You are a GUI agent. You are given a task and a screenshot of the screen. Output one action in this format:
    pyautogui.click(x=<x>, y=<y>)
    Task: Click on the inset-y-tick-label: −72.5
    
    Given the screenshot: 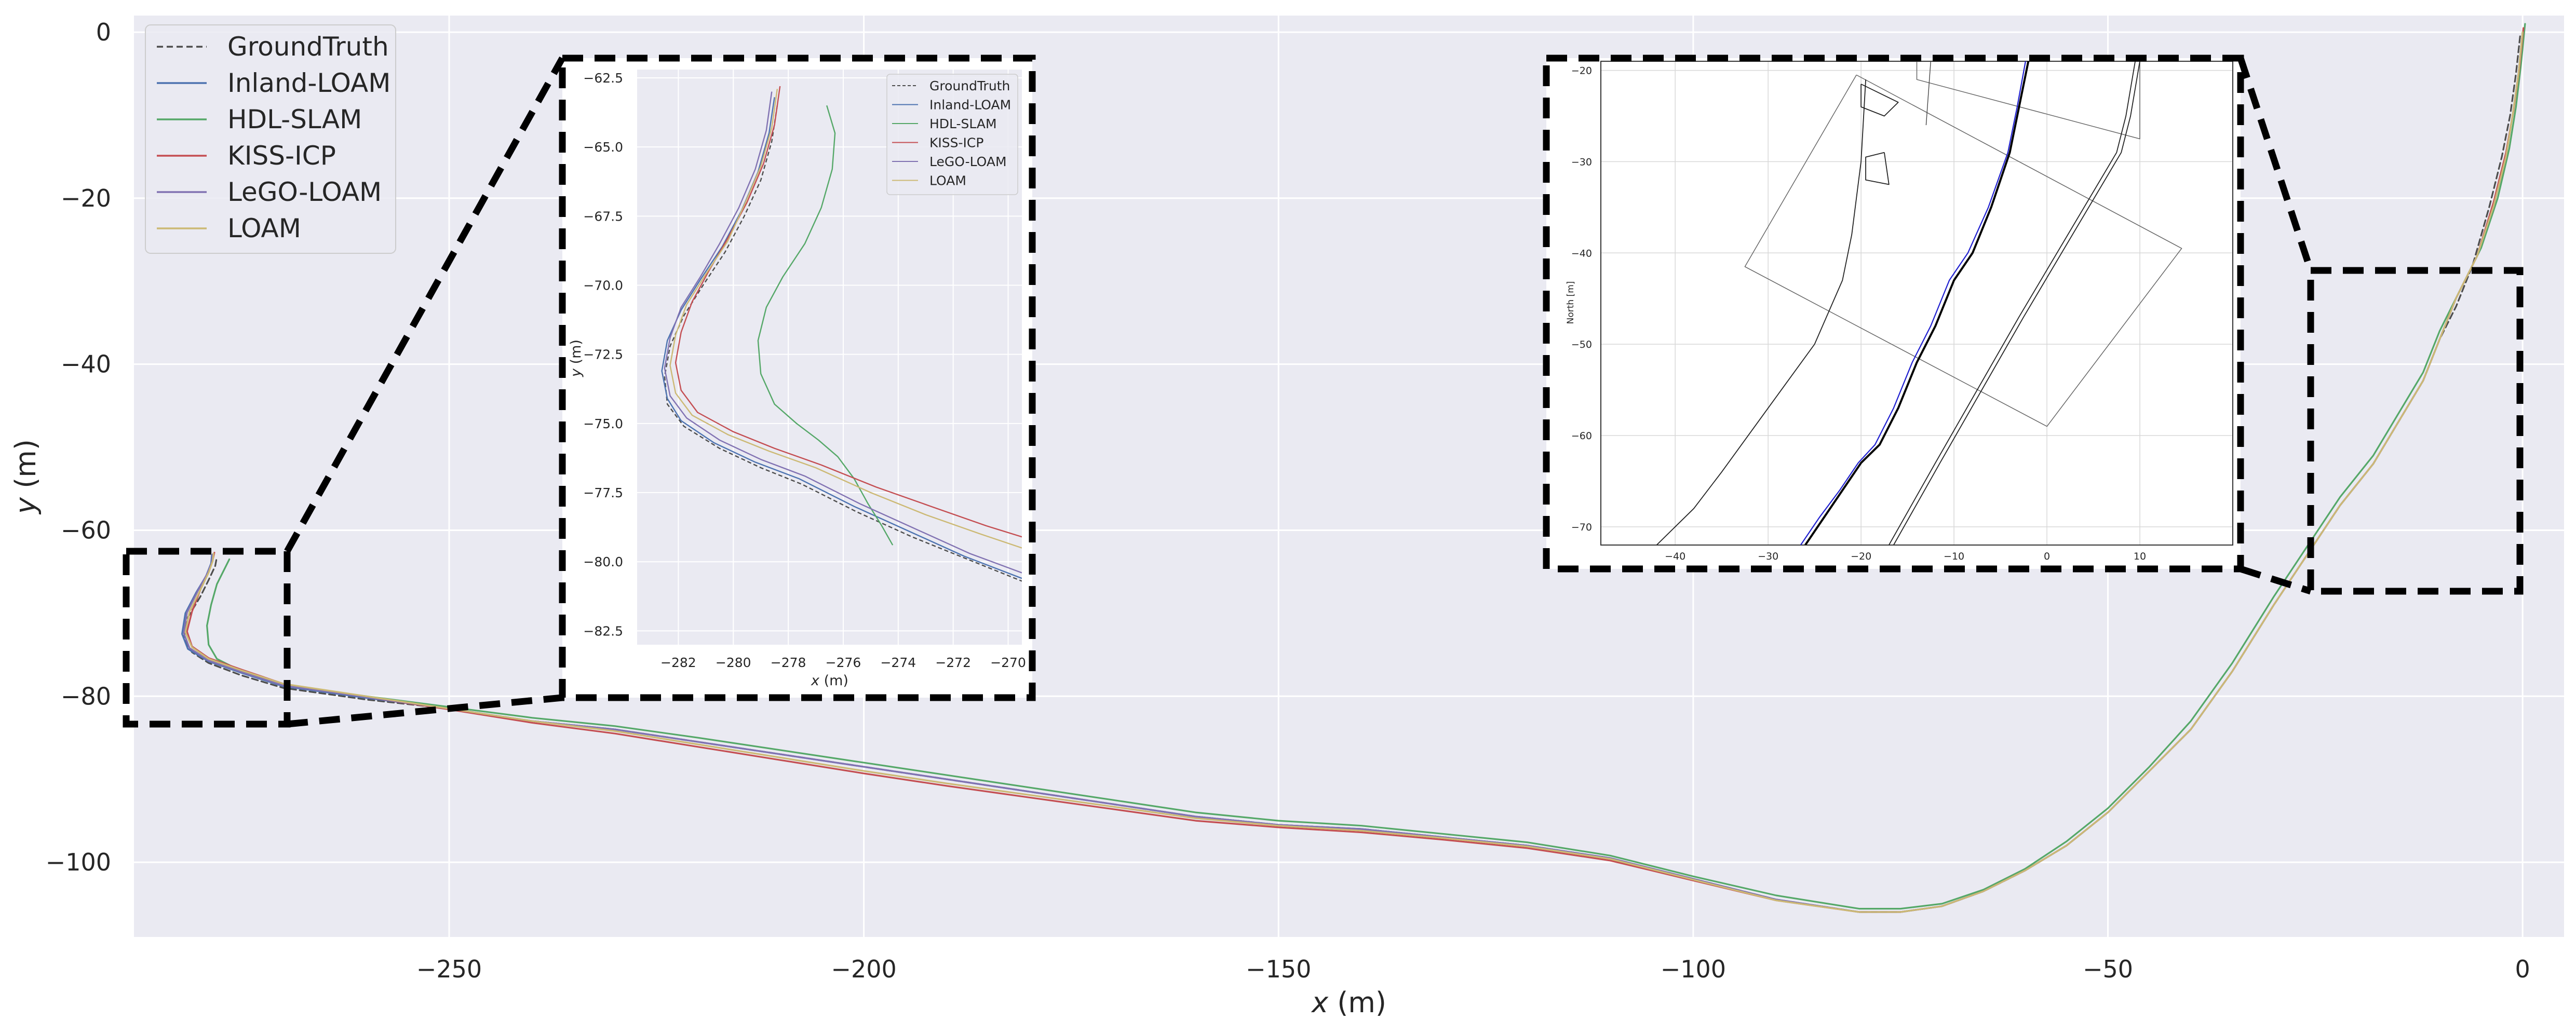 What is the action you would take?
    pyautogui.click(x=603, y=354)
    